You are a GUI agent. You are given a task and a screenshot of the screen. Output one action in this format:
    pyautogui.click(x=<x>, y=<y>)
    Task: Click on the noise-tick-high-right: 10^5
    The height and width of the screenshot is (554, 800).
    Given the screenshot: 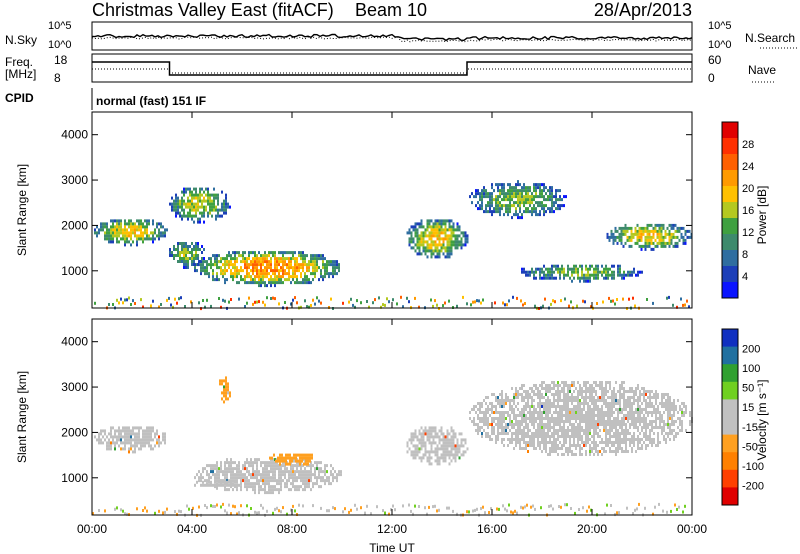 What is the action you would take?
    pyautogui.click(x=720, y=26)
    